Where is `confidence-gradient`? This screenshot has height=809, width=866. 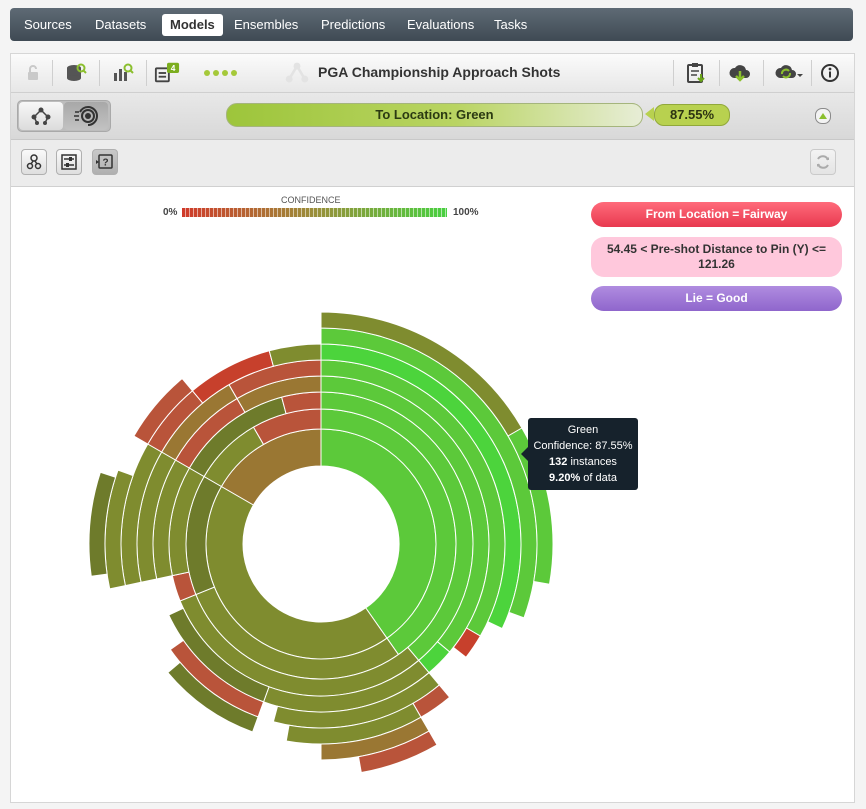
confidence-gradient is located at coordinates (314, 212).